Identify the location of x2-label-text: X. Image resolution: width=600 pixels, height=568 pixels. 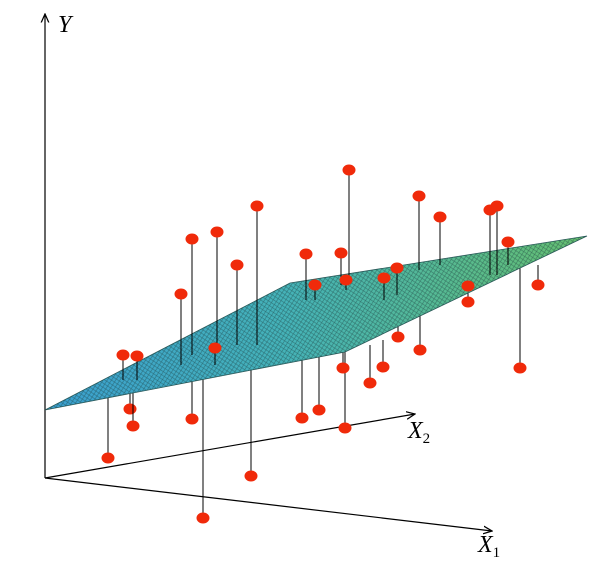
(415, 431).